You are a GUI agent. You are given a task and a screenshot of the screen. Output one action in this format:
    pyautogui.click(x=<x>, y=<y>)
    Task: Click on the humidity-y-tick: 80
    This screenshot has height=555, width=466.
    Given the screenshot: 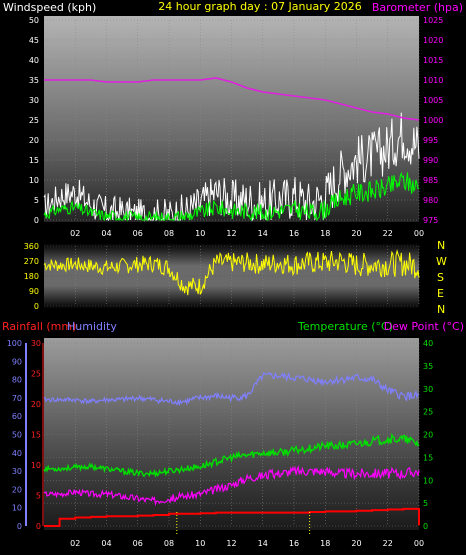 What is the action you would take?
    pyautogui.click(x=17, y=380)
    